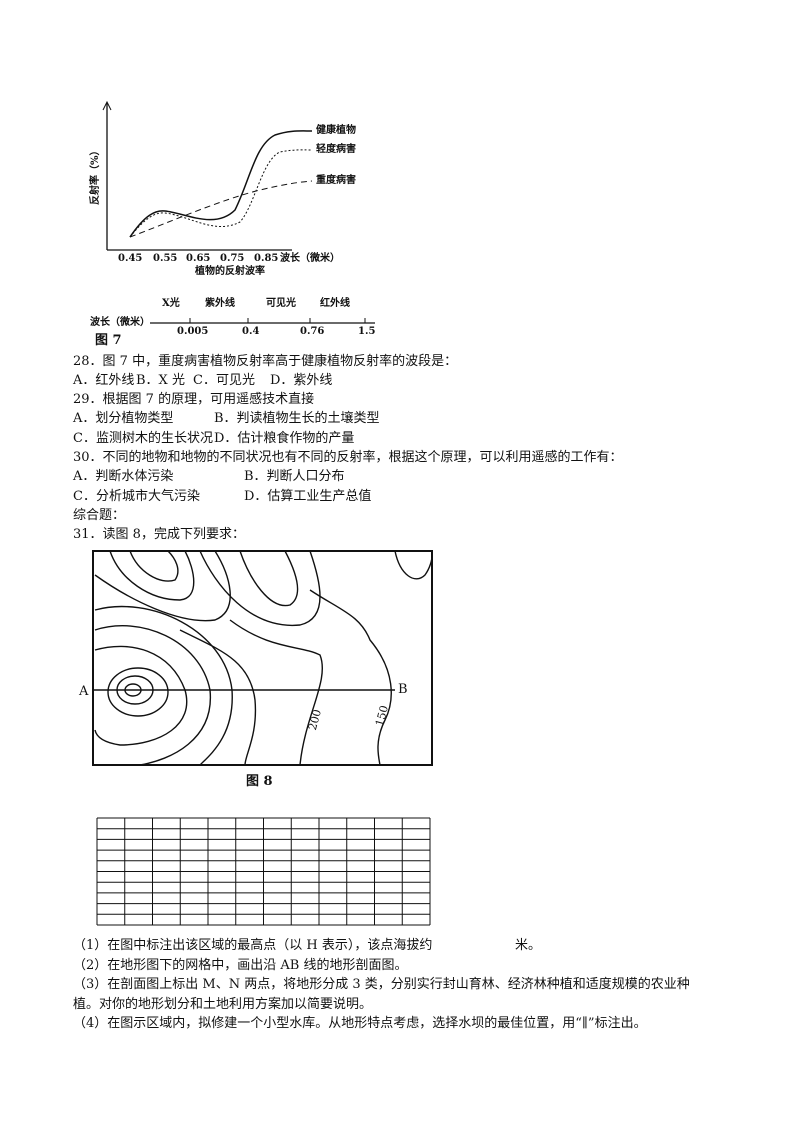  I want to click on curve-label: 重度病害, so click(336, 180).